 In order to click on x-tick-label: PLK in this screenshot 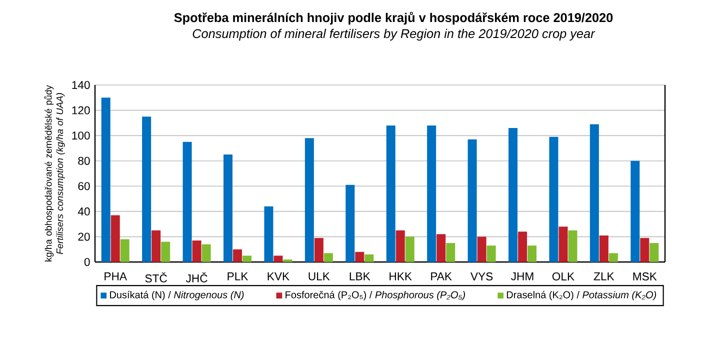, I will do `click(238, 276)`.